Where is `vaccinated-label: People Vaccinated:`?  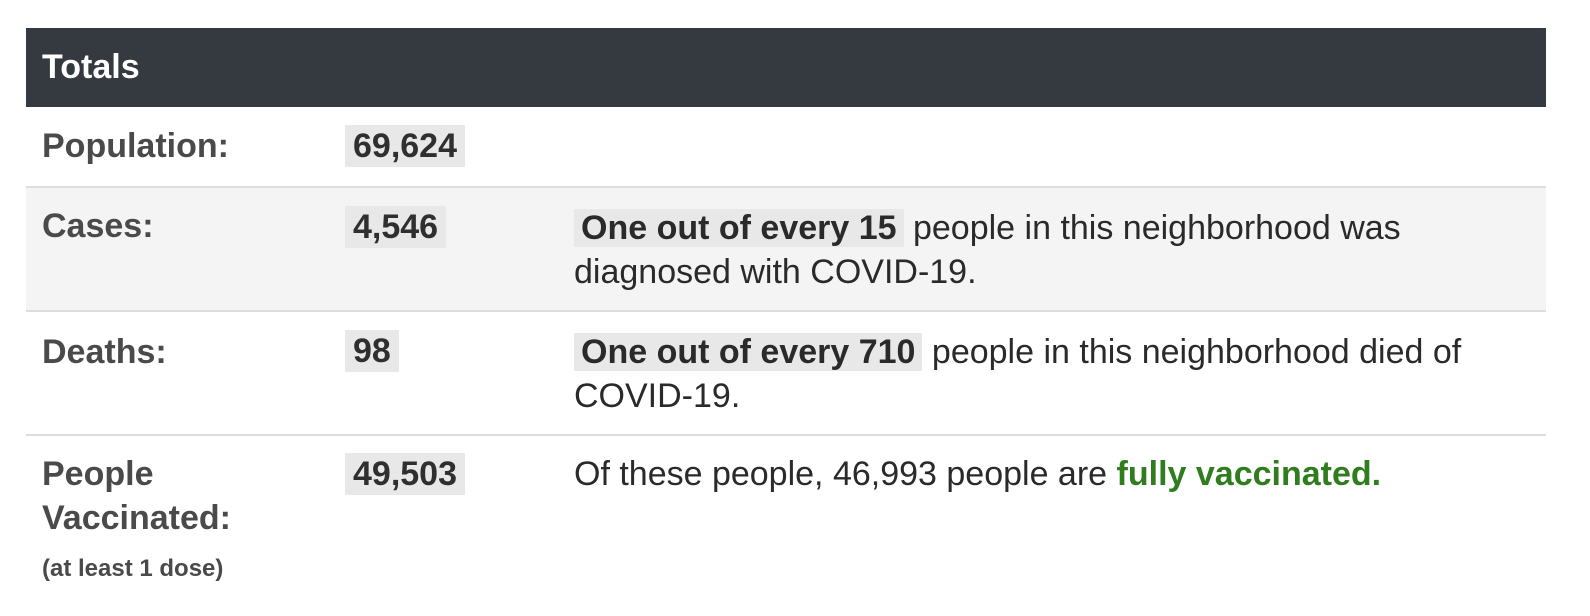 vaccinated-label: People Vaccinated: is located at coordinates (136, 496).